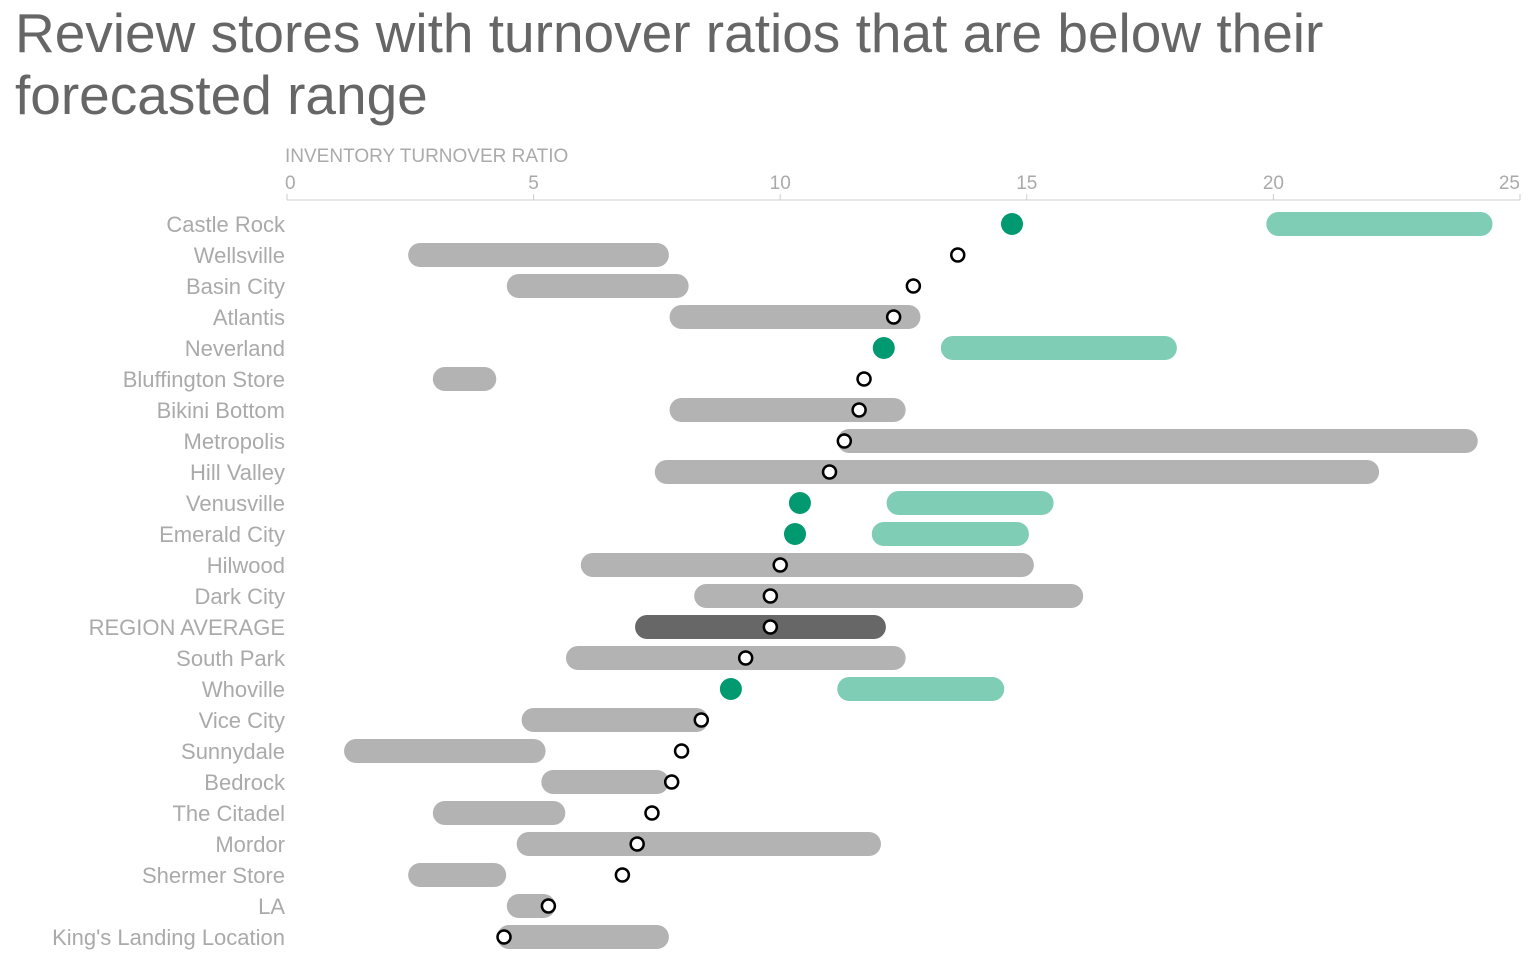  What do you see at coordinates (239, 255) in the screenshot?
I see `store-label: Wellsville` at bounding box center [239, 255].